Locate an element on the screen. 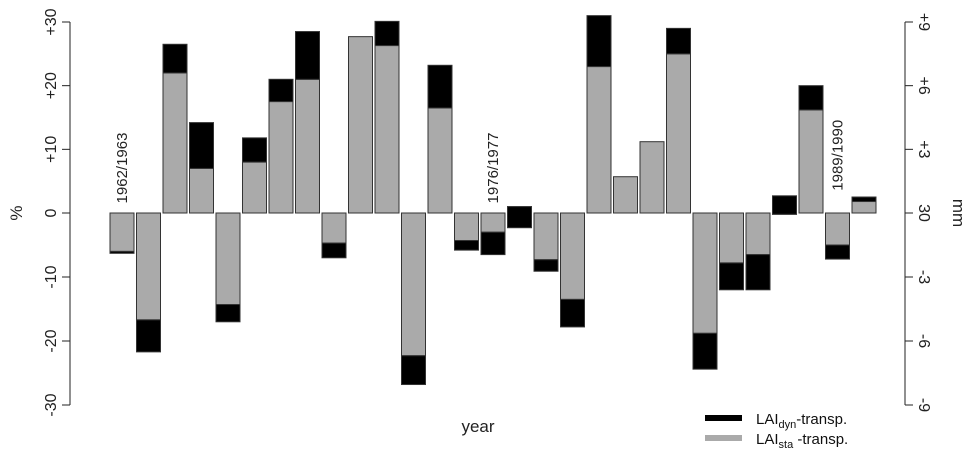 The width and height of the screenshot is (966, 451). legend: LAIdyn-transp. LAIsta -transp. is located at coordinates (776, 431).